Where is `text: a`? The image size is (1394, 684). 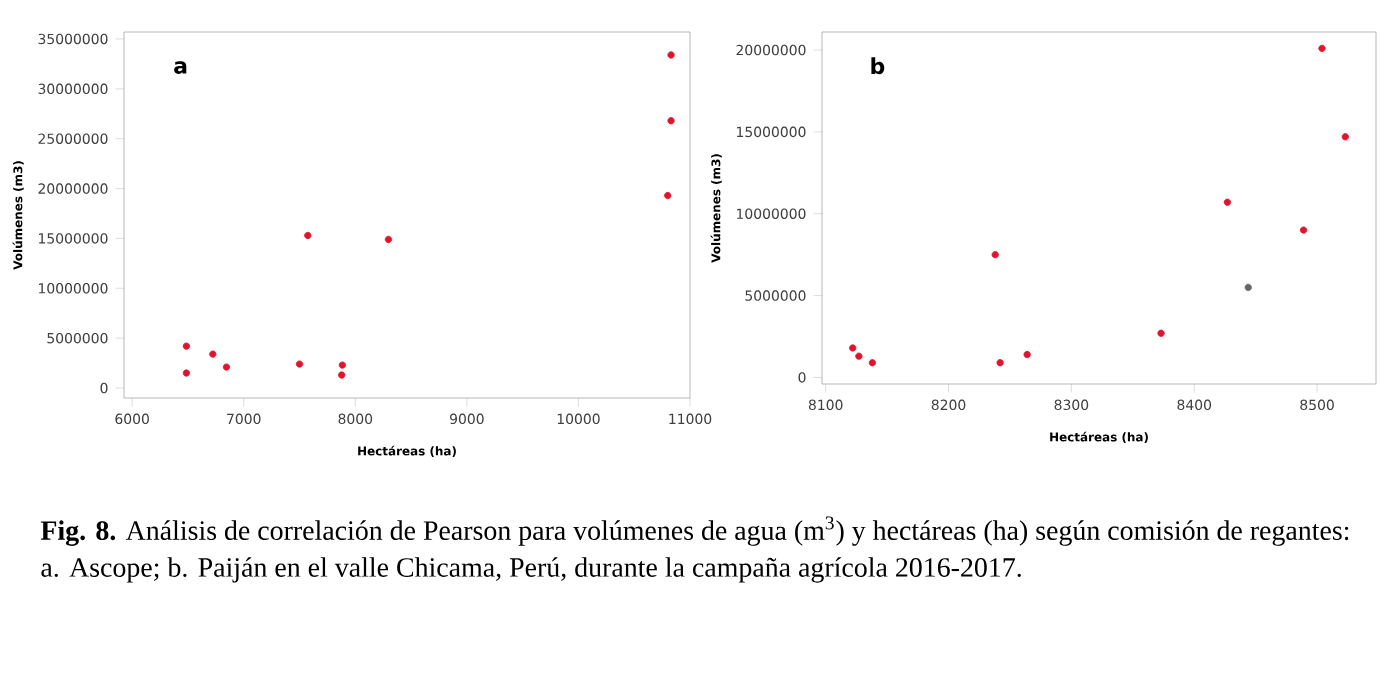
text: a is located at coordinates (180, 67).